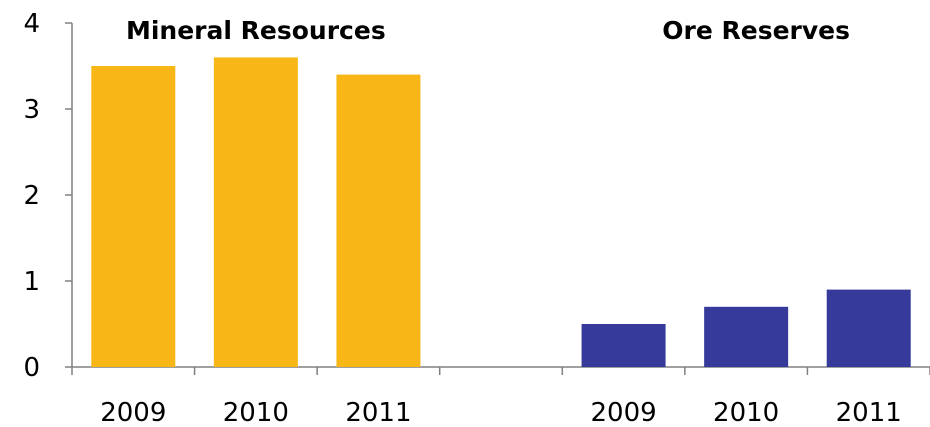 The height and width of the screenshot is (427, 930). What do you see at coordinates (31, 282) in the screenshot?
I see `y-tick-label: 1` at bounding box center [31, 282].